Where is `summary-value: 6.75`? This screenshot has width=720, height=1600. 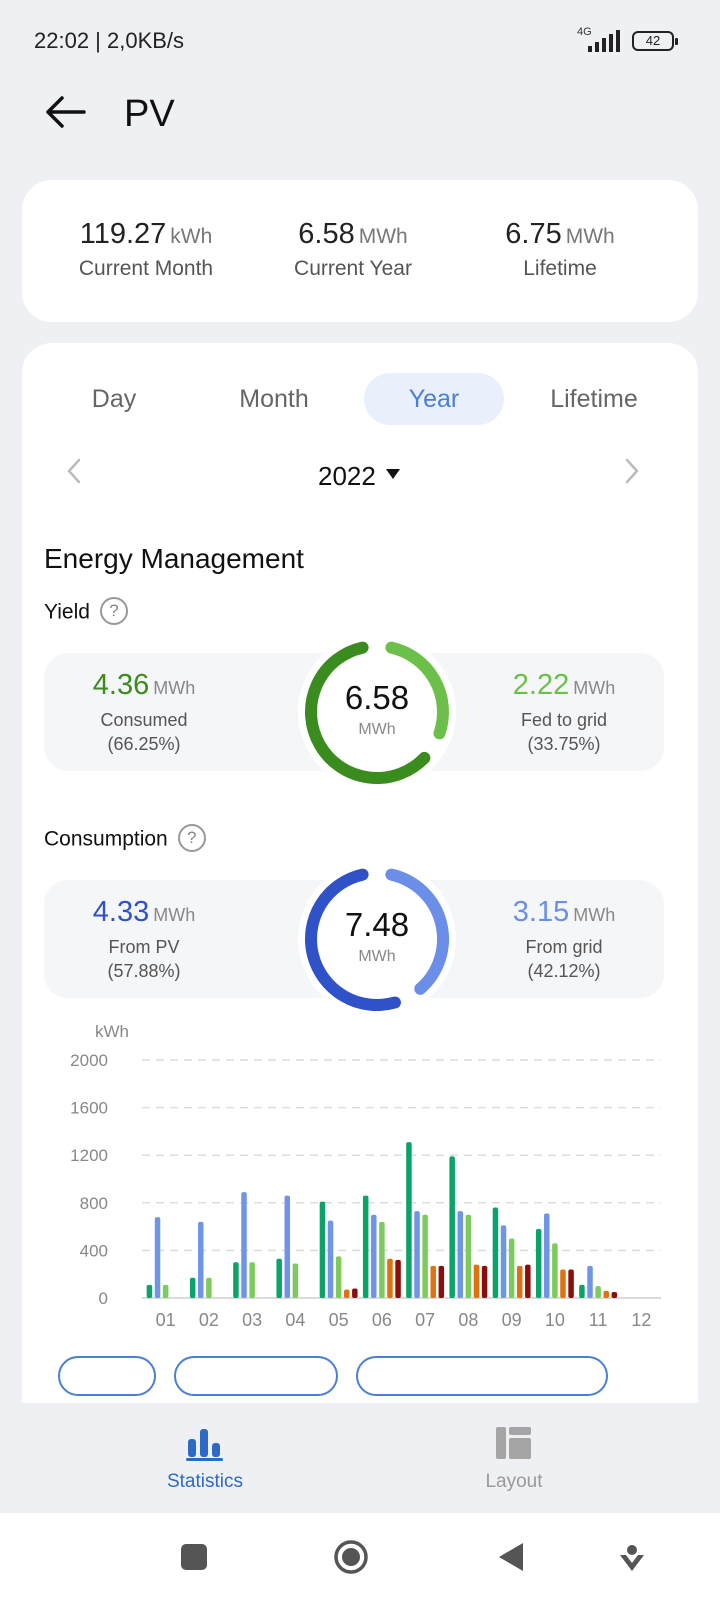 summary-value: 6.75 is located at coordinates (533, 234).